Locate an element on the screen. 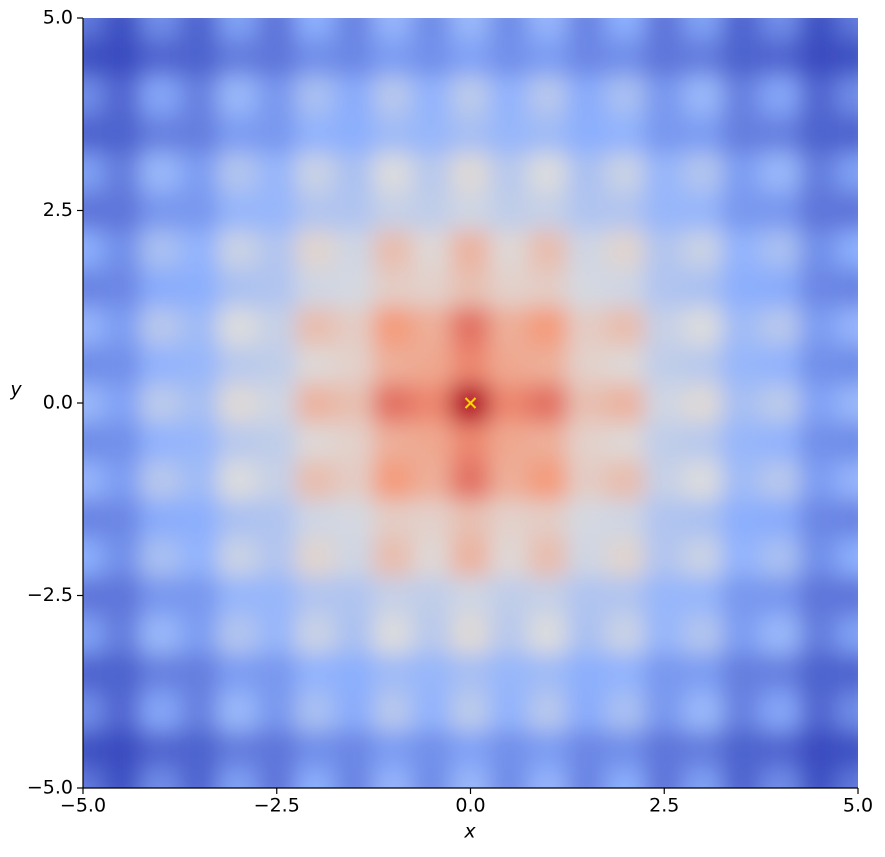 Image resolution: width=885 pixels, height=857 pixels. y-tick-label: −5.0 is located at coordinates (50, 788).